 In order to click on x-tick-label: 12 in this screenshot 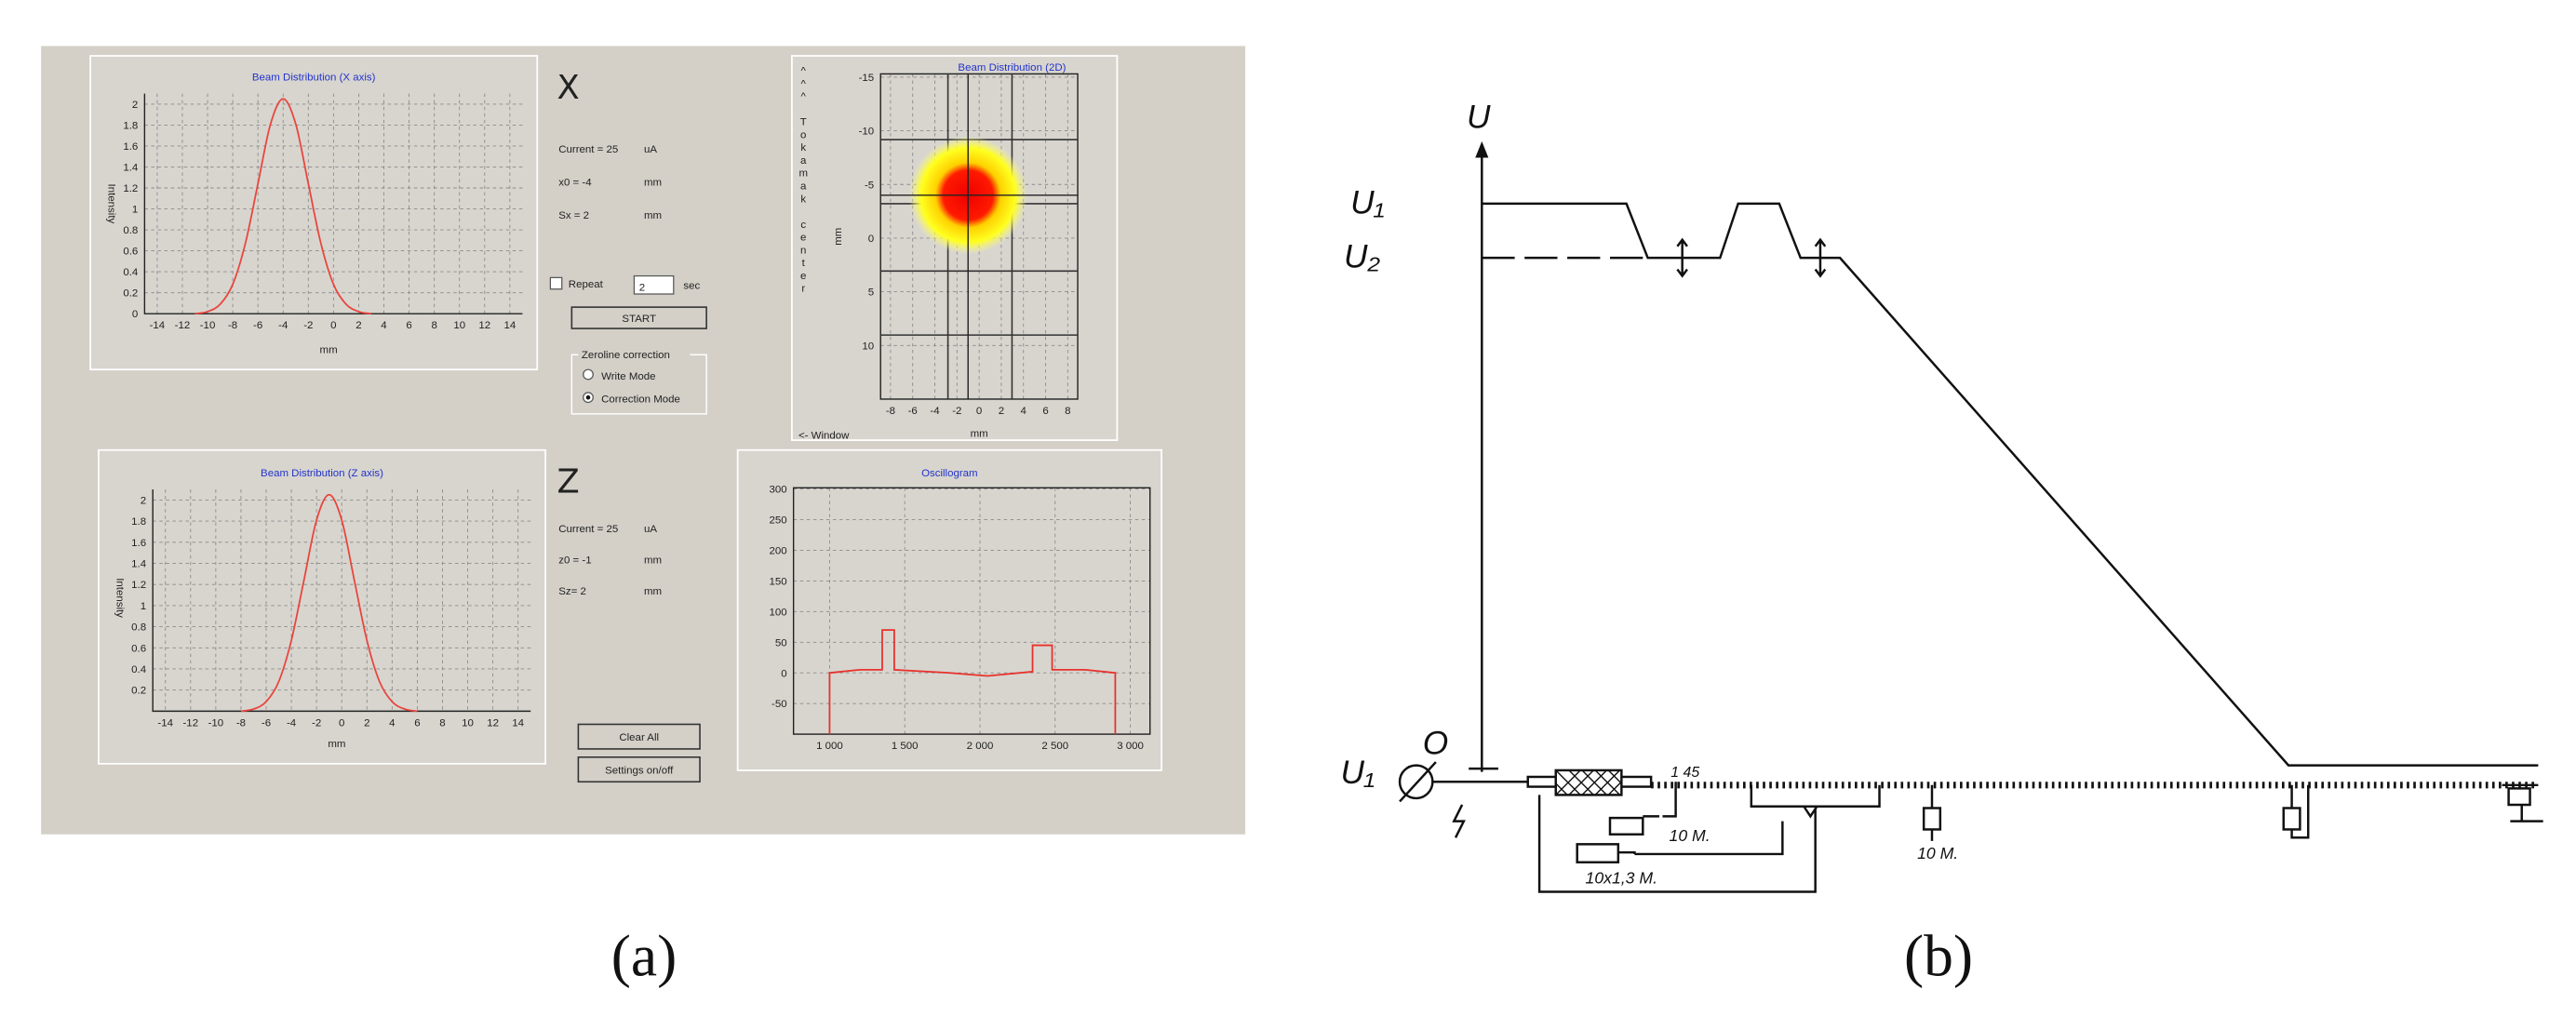, I will do `click(493, 723)`.